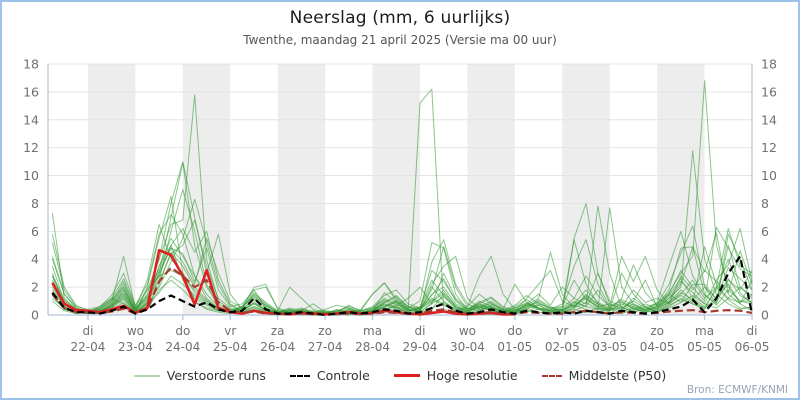 Image resolution: width=800 pixels, height=400 pixels. What do you see at coordinates (514, 347) in the screenshot?
I see `svg-text: 01-05` at bounding box center [514, 347].